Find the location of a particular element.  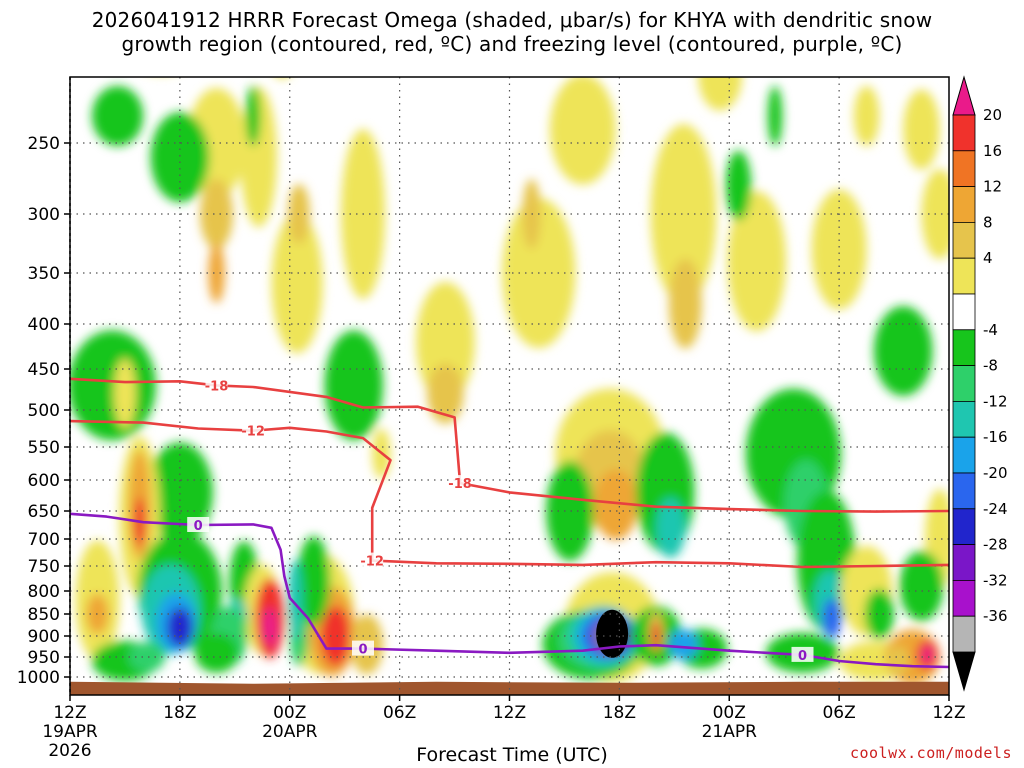

contour-label-1-1: -12 is located at coordinates (372, 562).